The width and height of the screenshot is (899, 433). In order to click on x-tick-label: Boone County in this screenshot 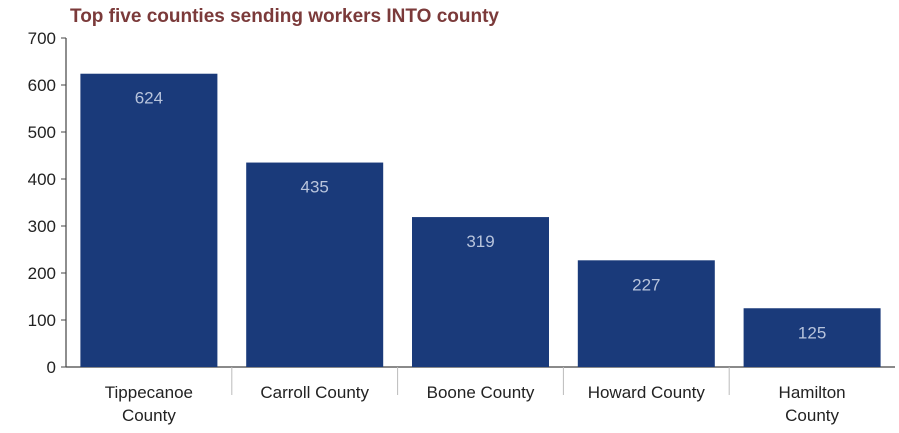, I will do `click(481, 392)`.